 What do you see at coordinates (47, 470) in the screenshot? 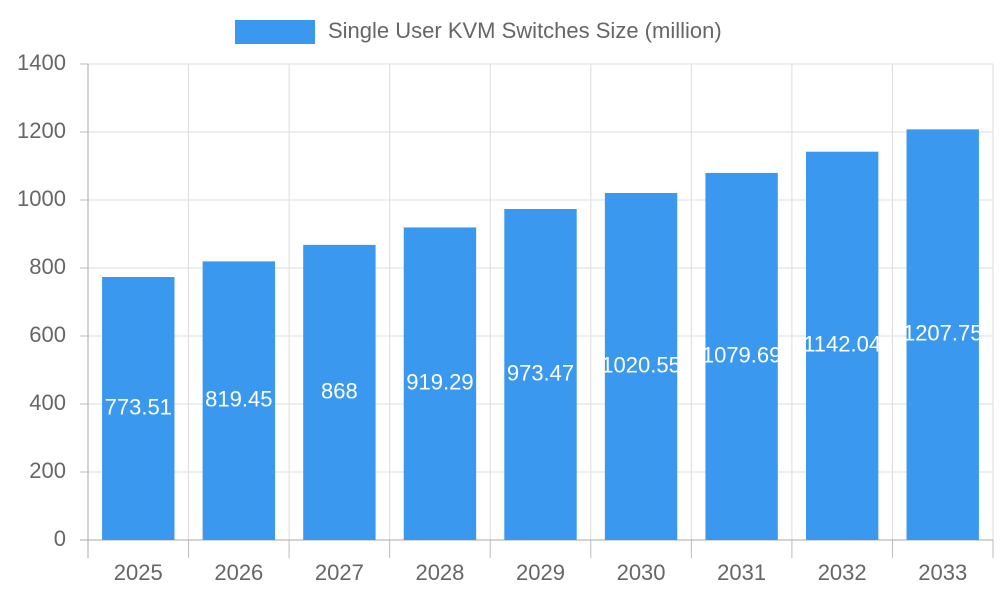
I see `y-tick-label: 200` at bounding box center [47, 470].